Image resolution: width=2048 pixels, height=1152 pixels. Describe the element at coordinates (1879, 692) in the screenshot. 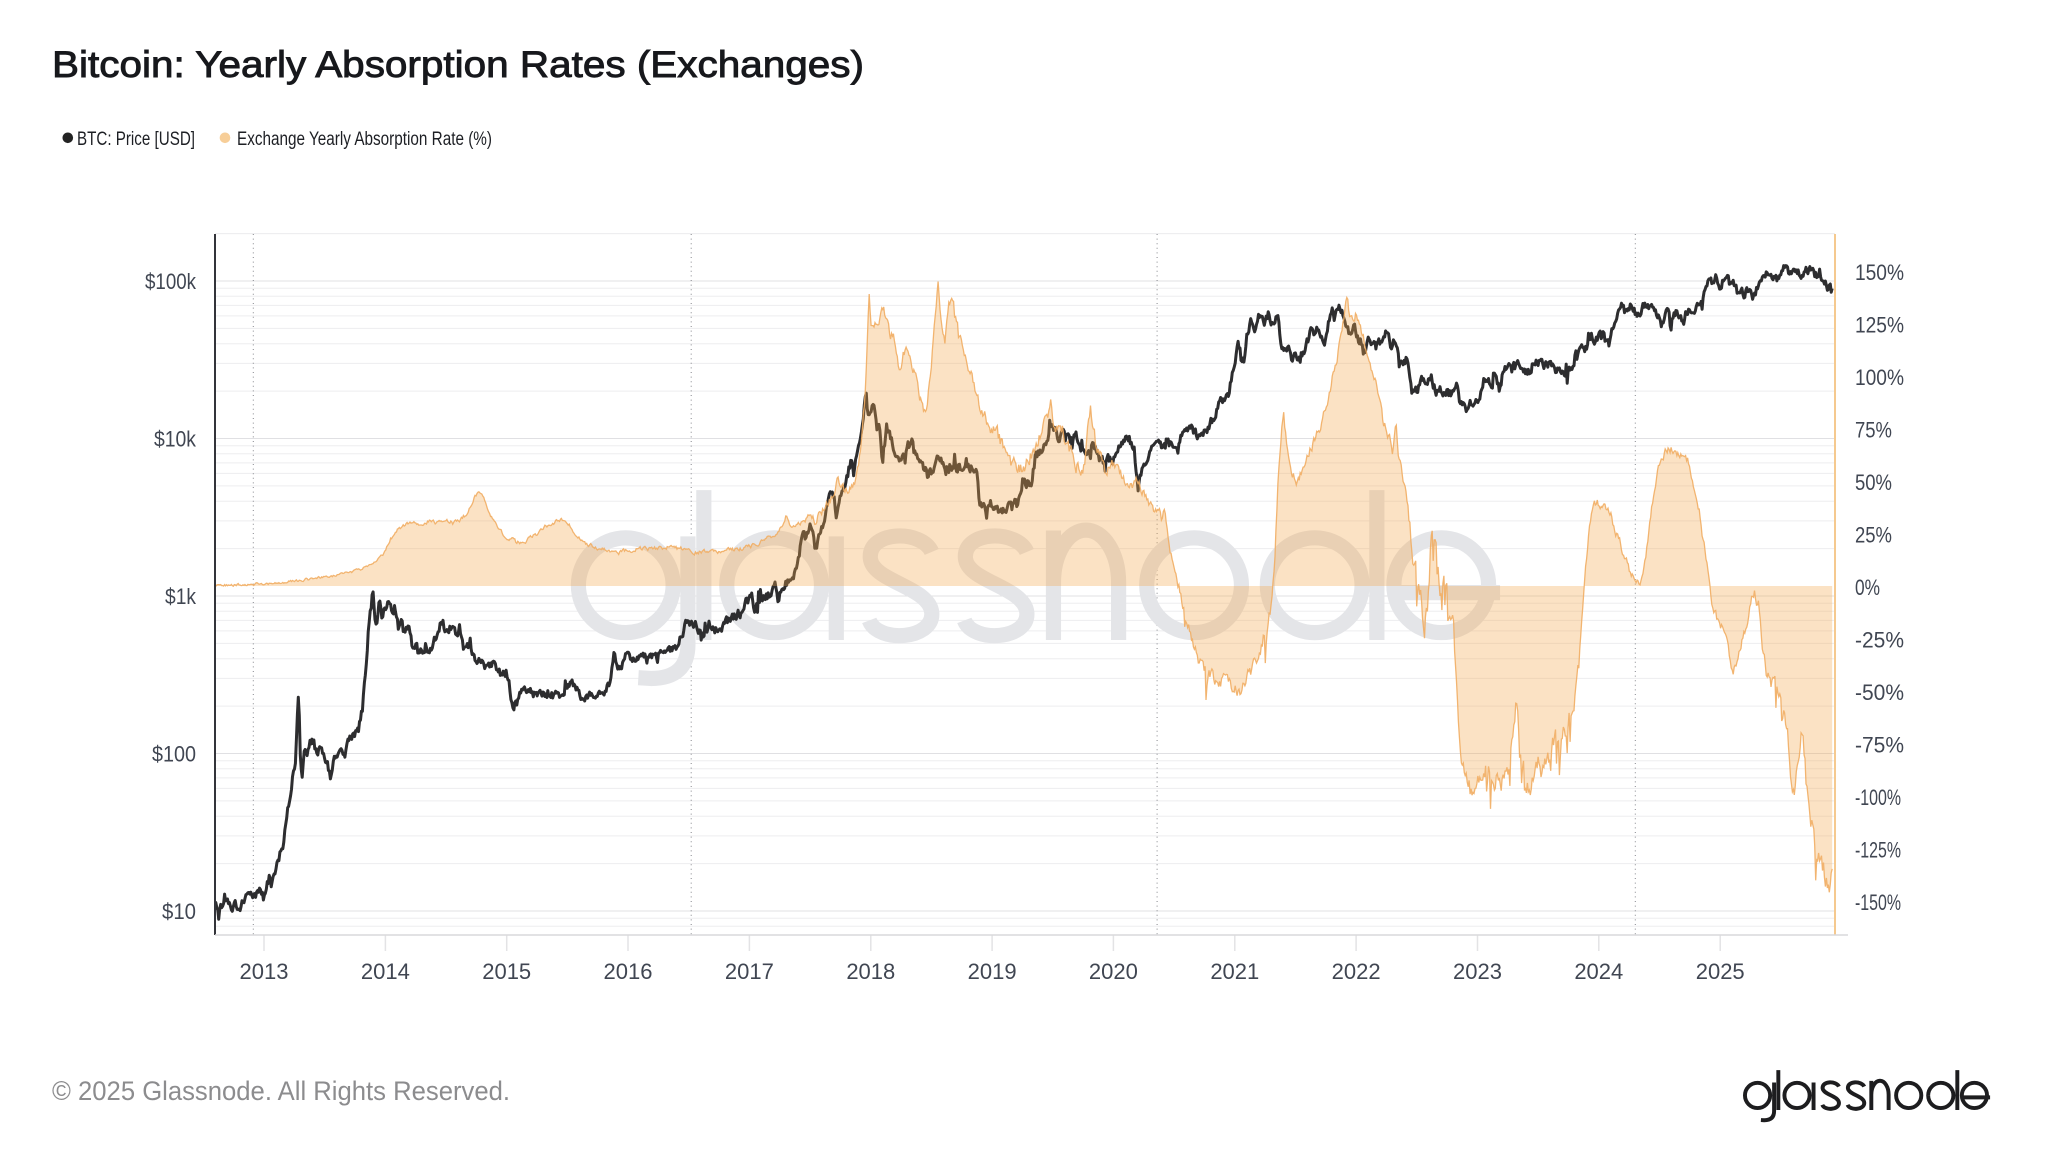

I see `svg-text: -50%` at that location.